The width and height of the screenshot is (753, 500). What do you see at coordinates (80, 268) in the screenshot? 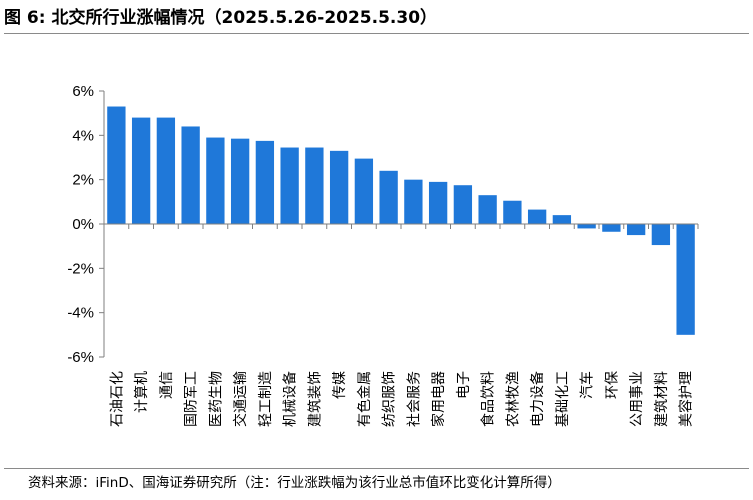
I see `y-tick-label: -2%` at bounding box center [80, 268].